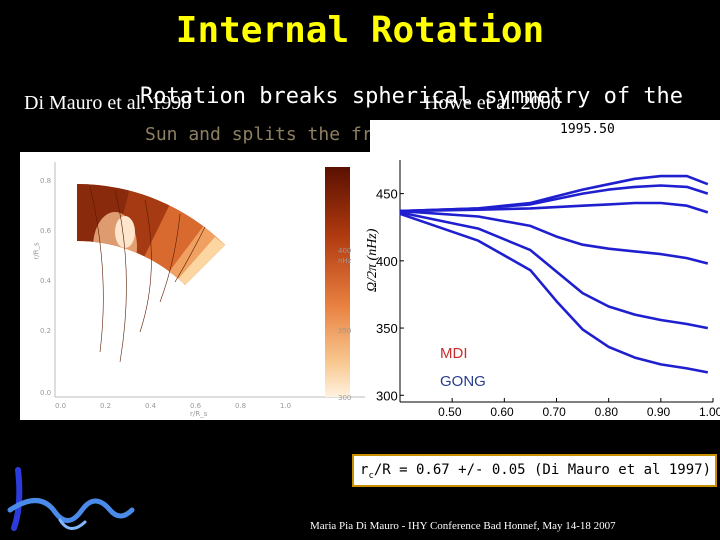 The image size is (720, 540). I want to click on y-tick: 0.2, so click(46, 331).